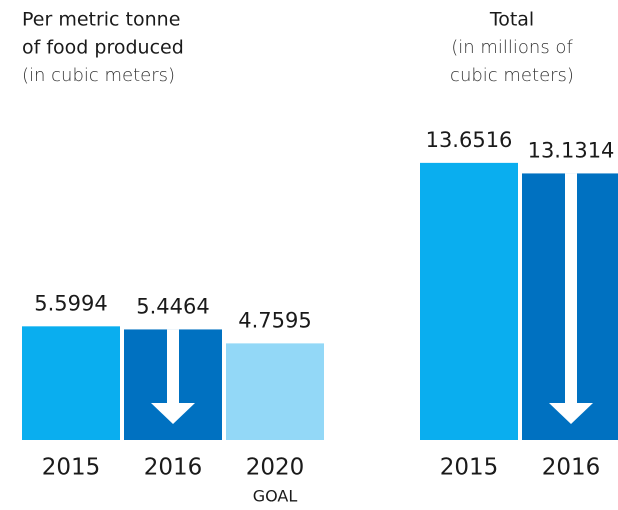  Describe the element at coordinates (571, 150) in the screenshot. I see `value-label: 13.1314` at that location.